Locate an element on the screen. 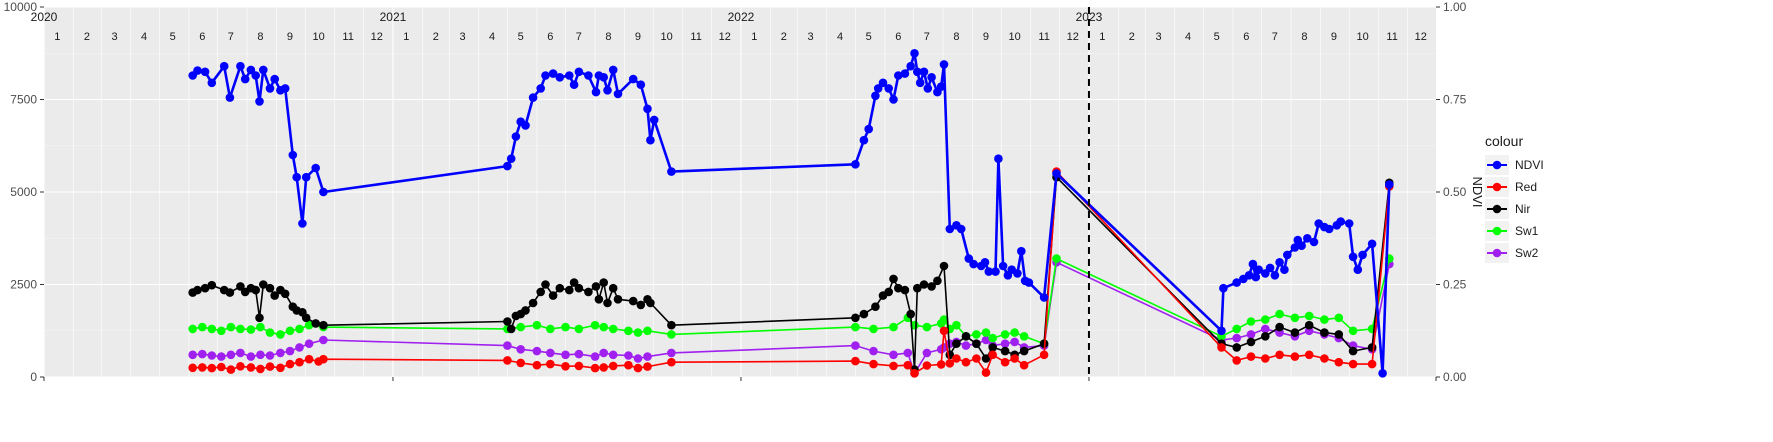 This screenshot has width=1773, height=442. month-label: 5 is located at coordinates (869, 37).